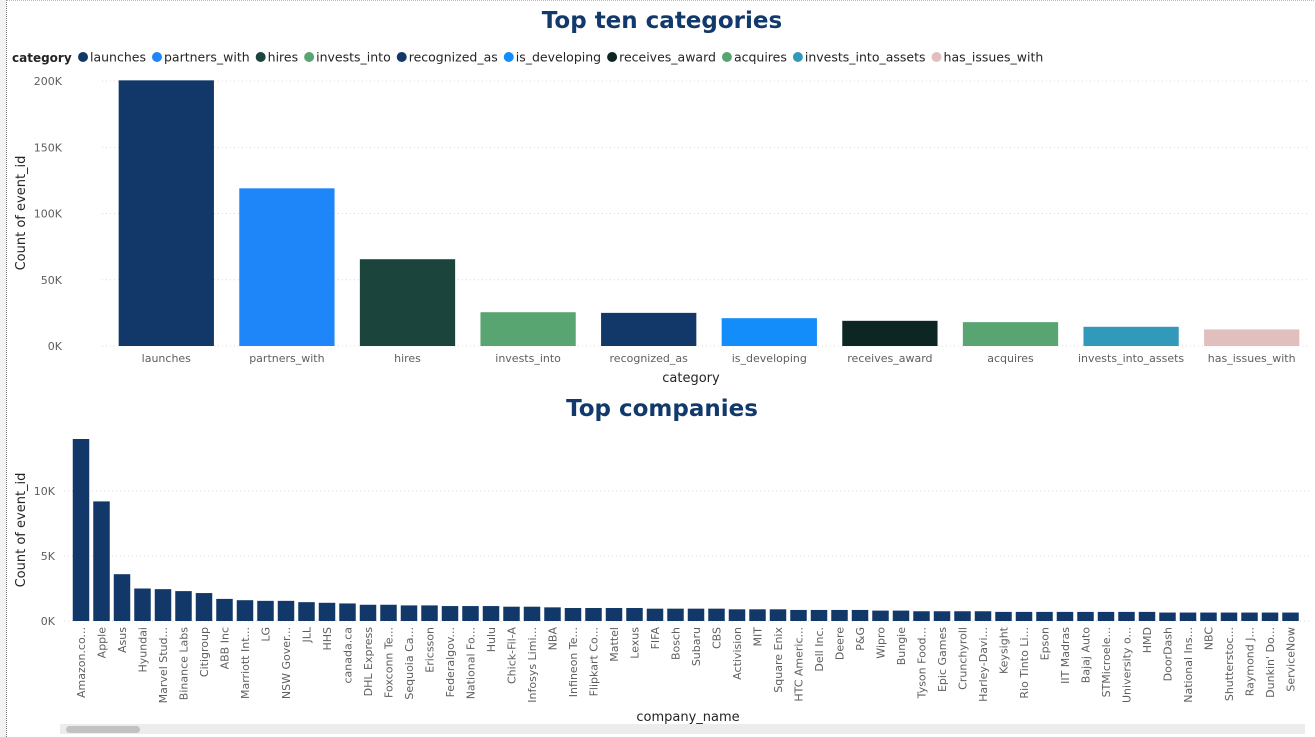 The image size is (1315, 737). Describe the element at coordinates (118, 57) in the screenshot. I see `legend-item-launches: launches` at that location.